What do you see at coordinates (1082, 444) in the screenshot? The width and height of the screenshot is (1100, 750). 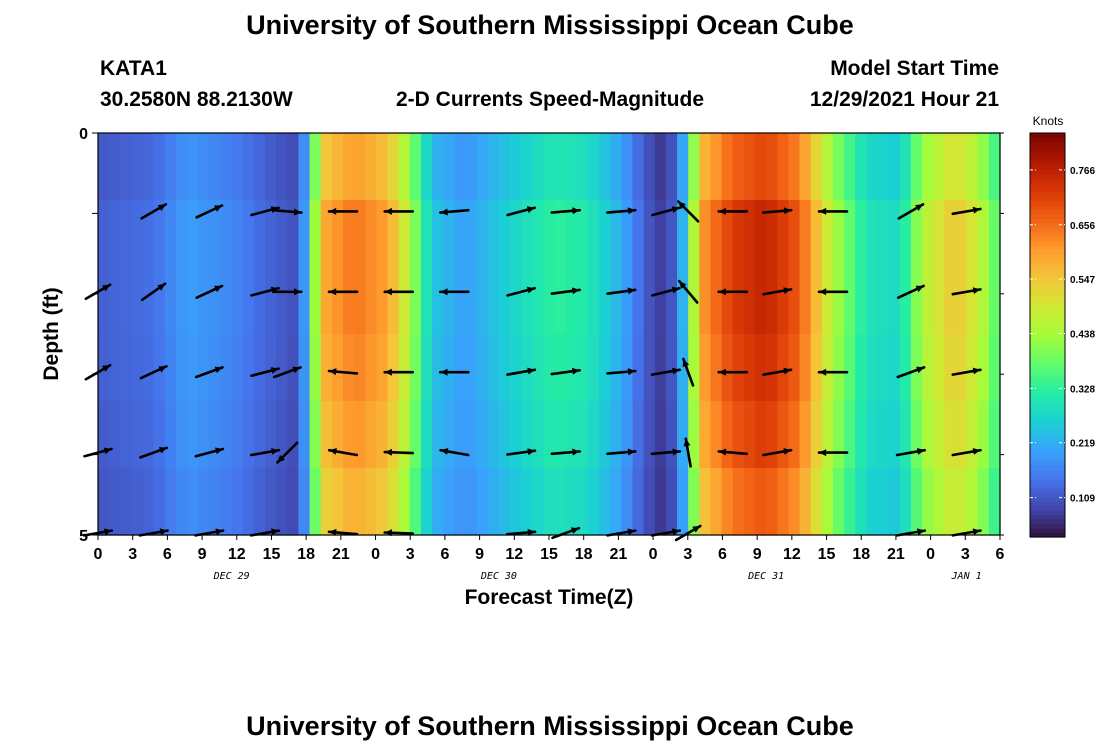 I see `colorbar-tick-label: 0.219` at bounding box center [1082, 444].